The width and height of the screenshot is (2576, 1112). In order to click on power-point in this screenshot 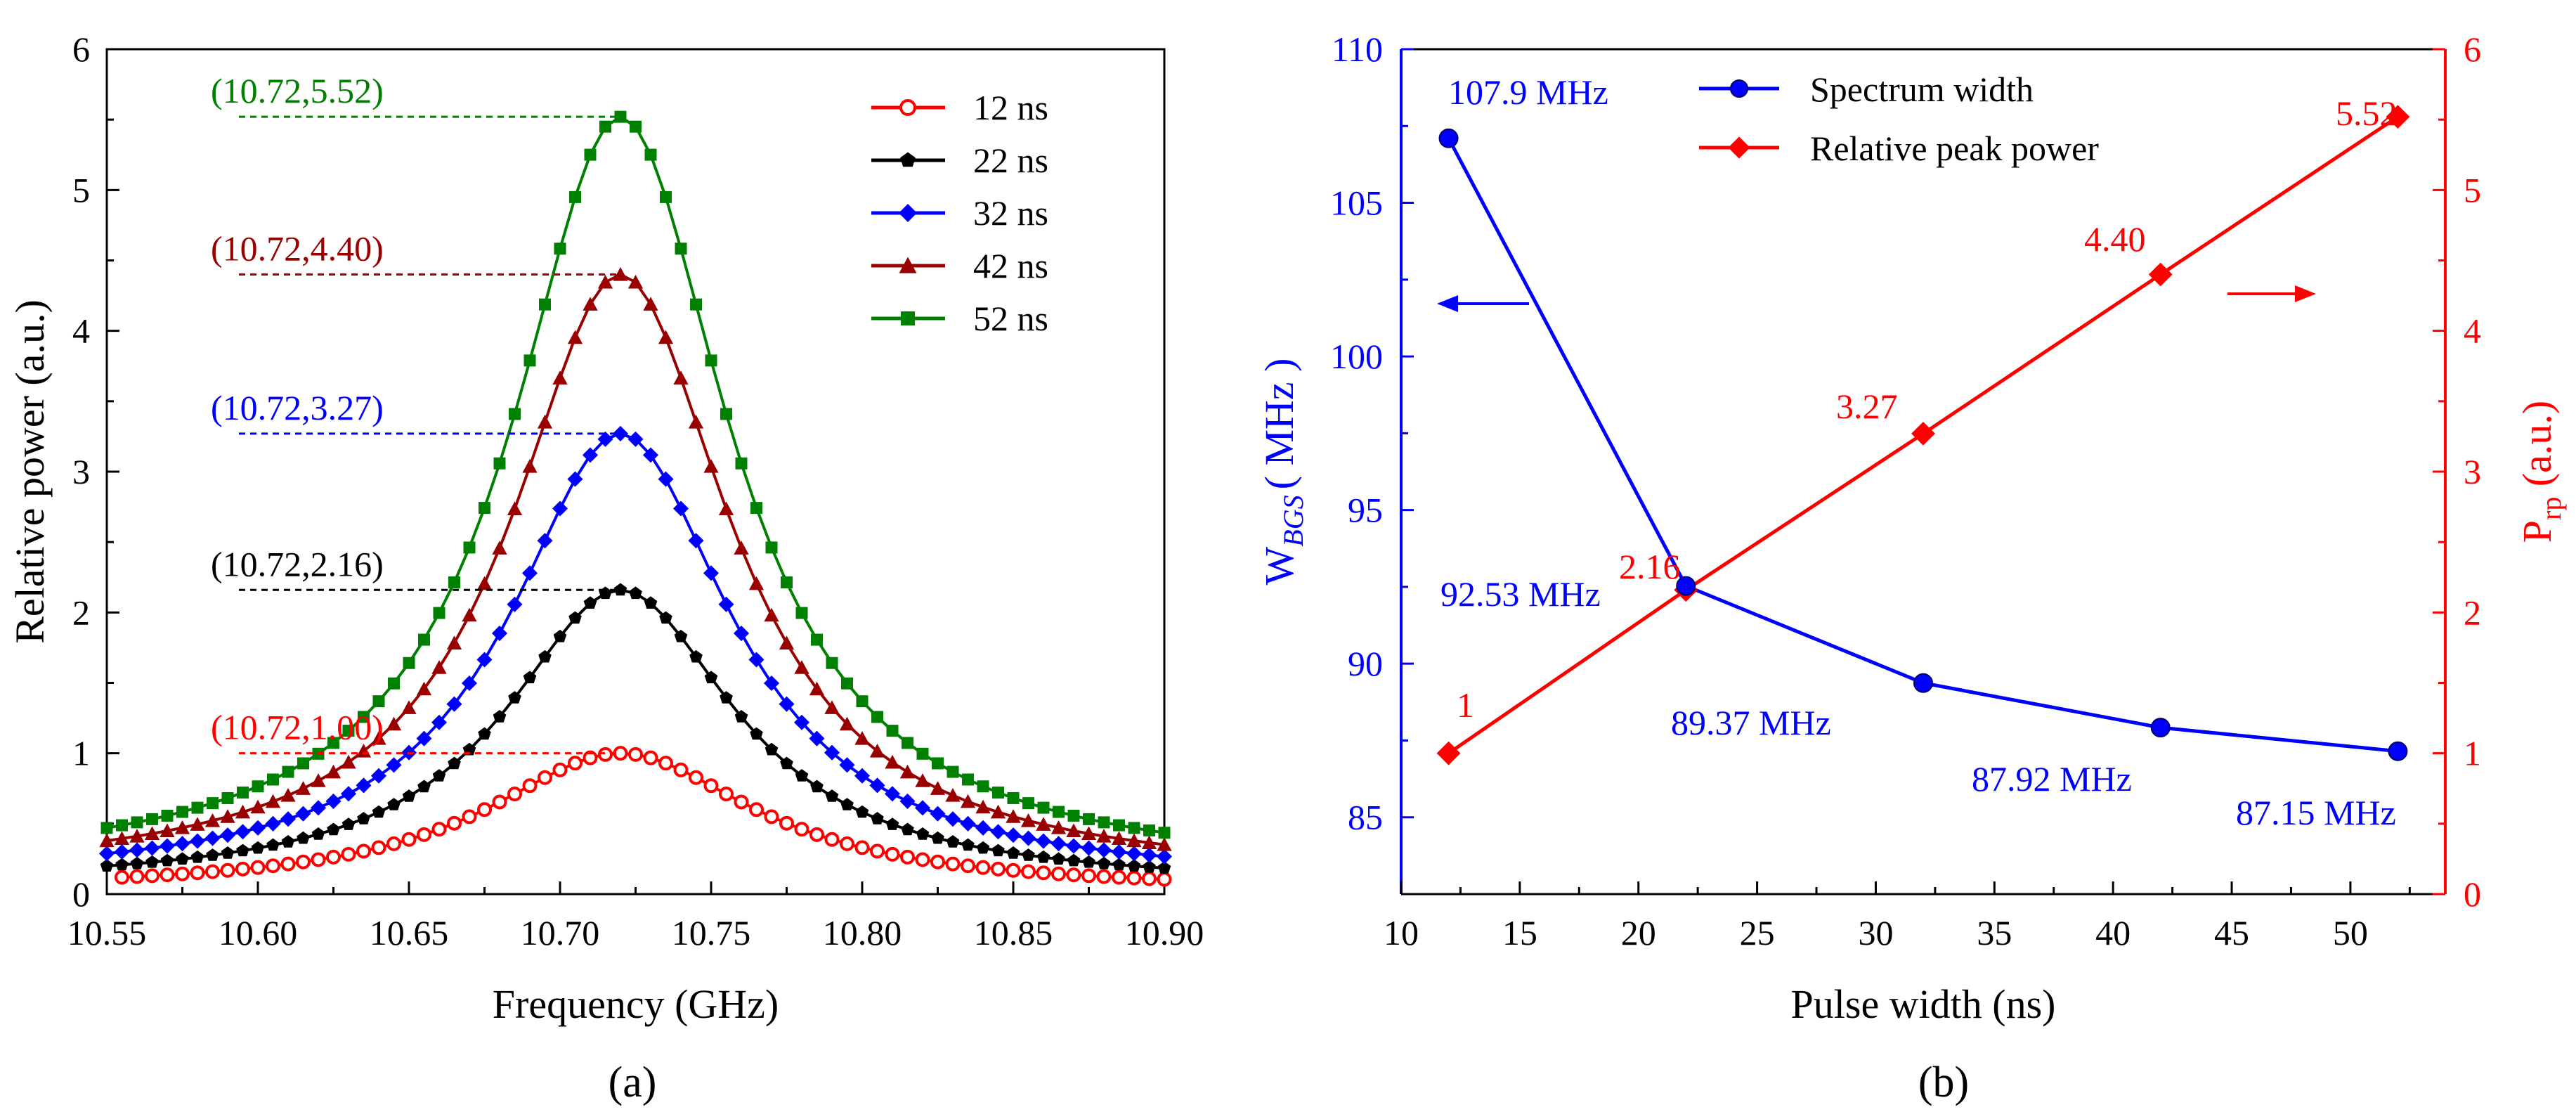, I will do `click(2398, 117)`.